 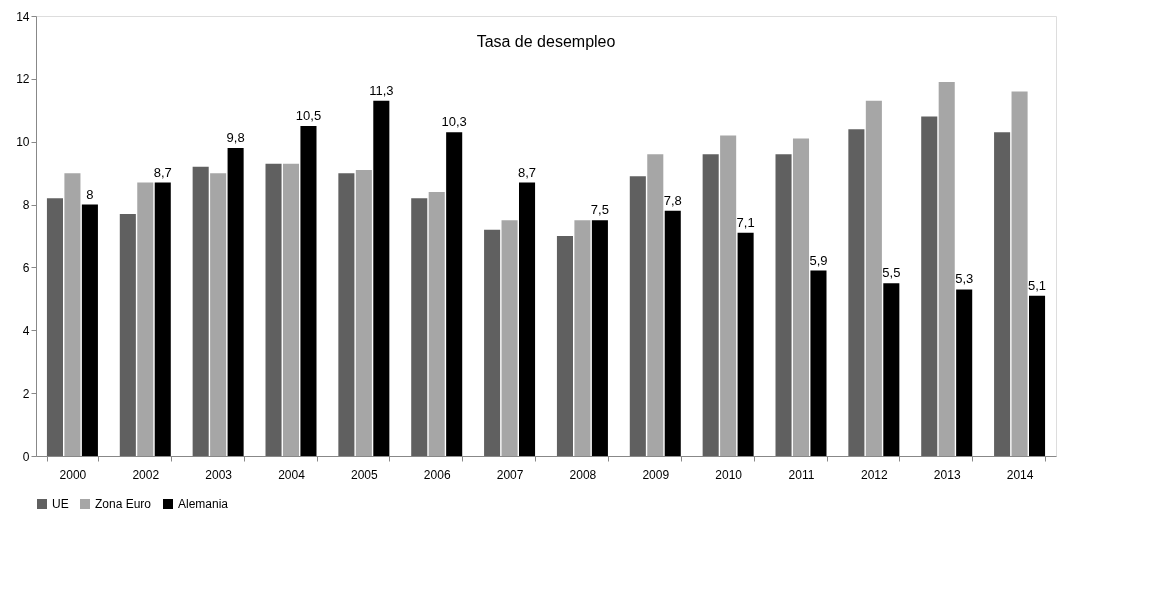 I want to click on data-label: 10,5, so click(x=308, y=115).